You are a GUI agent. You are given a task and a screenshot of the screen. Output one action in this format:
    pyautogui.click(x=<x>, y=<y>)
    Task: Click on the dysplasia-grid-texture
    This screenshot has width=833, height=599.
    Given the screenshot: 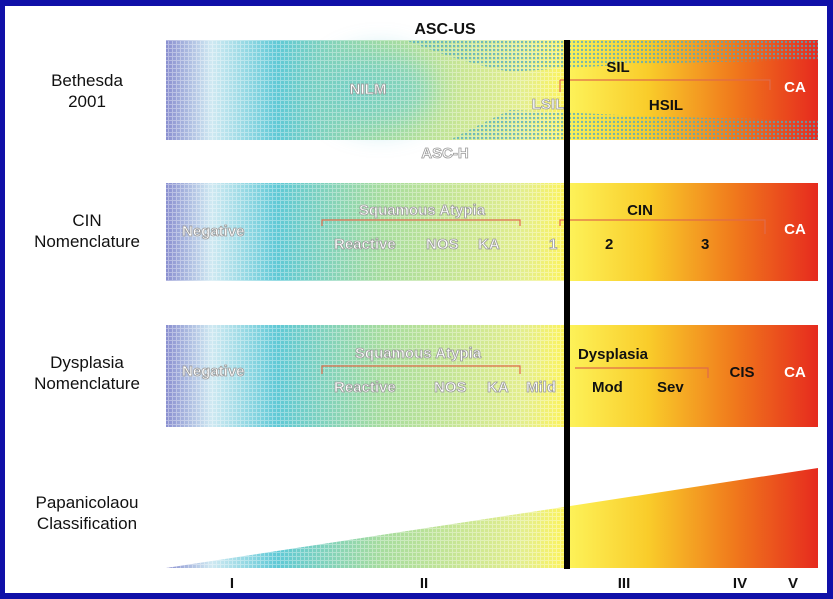 What is the action you would take?
    pyautogui.click(x=366, y=376)
    